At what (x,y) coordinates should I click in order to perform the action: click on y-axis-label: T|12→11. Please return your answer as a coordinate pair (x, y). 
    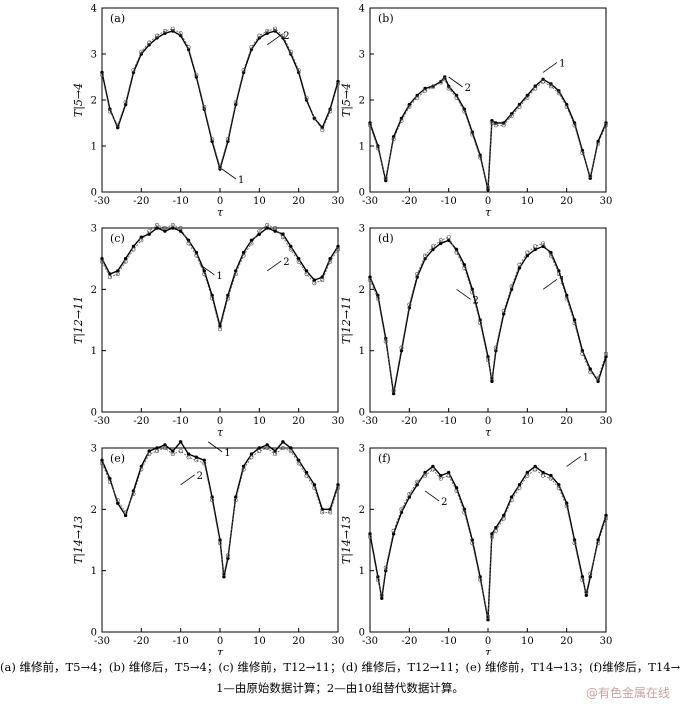
    Looking at the image, I should click on (347, 320).